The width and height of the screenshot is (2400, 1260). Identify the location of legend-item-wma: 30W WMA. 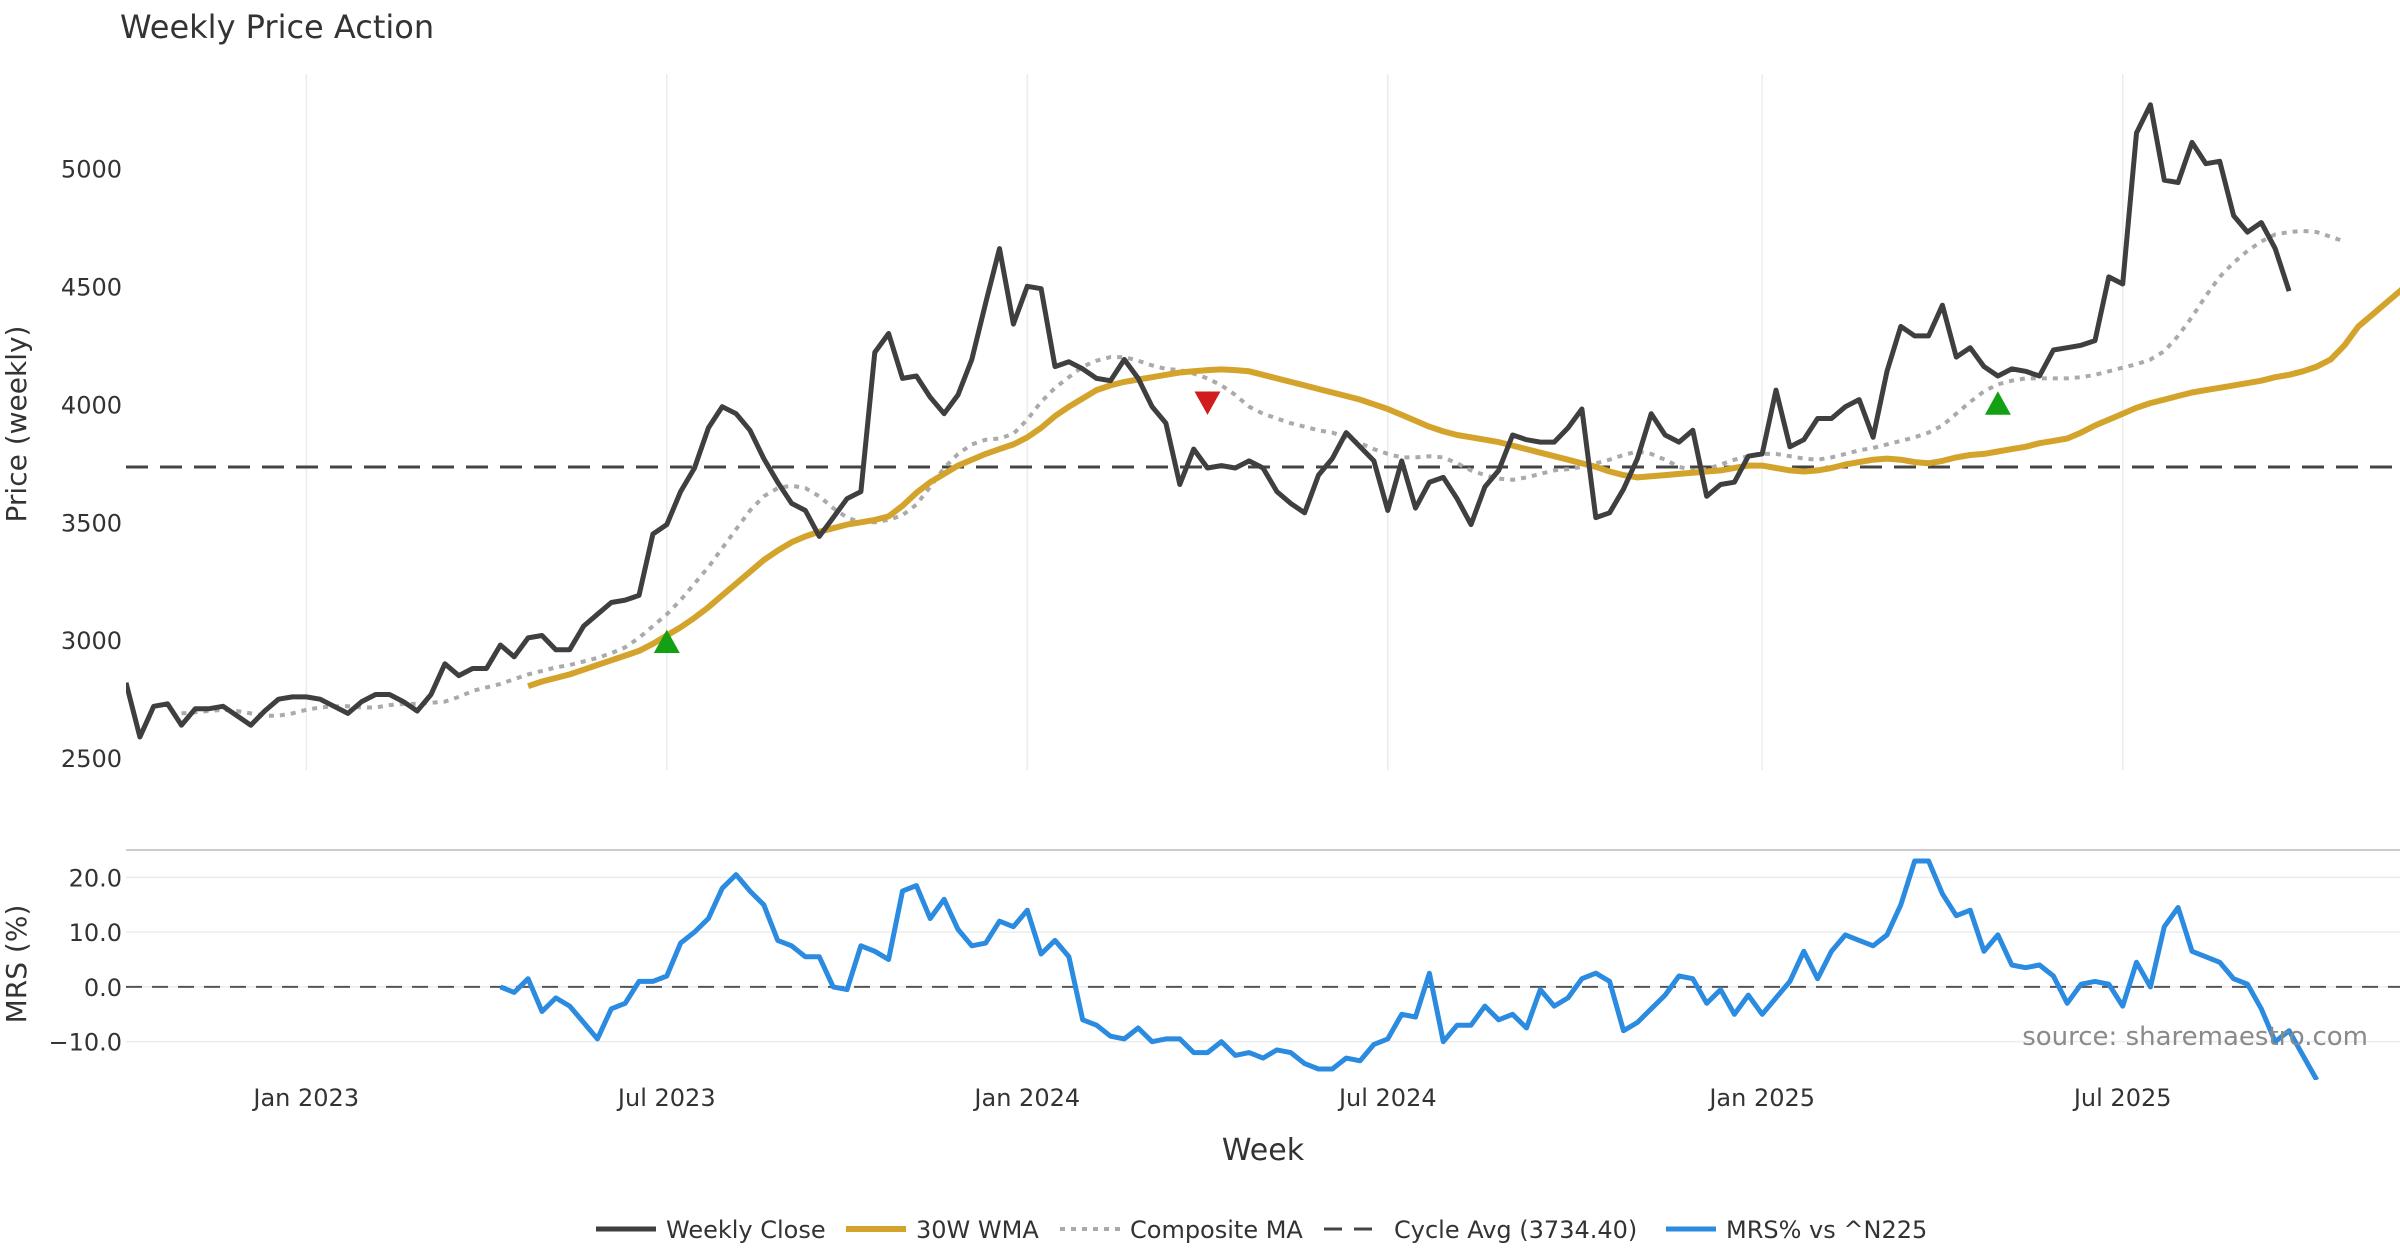
(942, 1230).